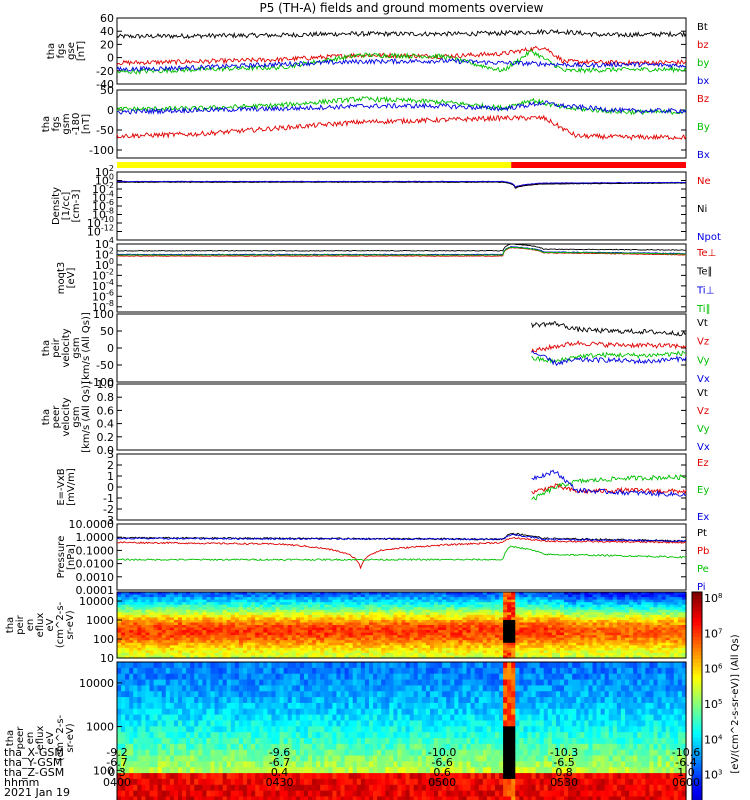 This screenshot has height=800, width=750. Describe the element at coordinates (401, 348) in the screenshot. I see `panel-frame` at that location.